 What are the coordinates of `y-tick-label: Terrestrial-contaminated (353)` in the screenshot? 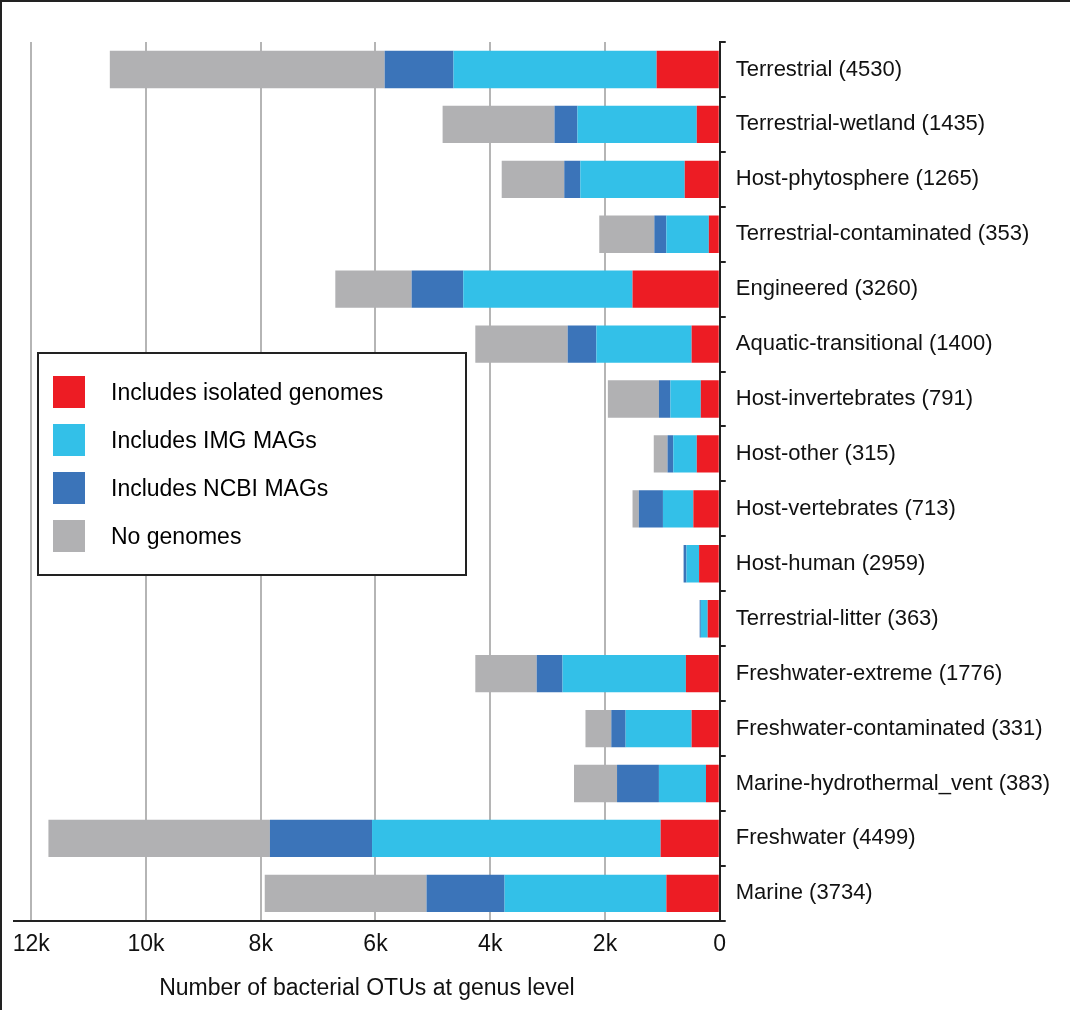 It's located at (882, 233).